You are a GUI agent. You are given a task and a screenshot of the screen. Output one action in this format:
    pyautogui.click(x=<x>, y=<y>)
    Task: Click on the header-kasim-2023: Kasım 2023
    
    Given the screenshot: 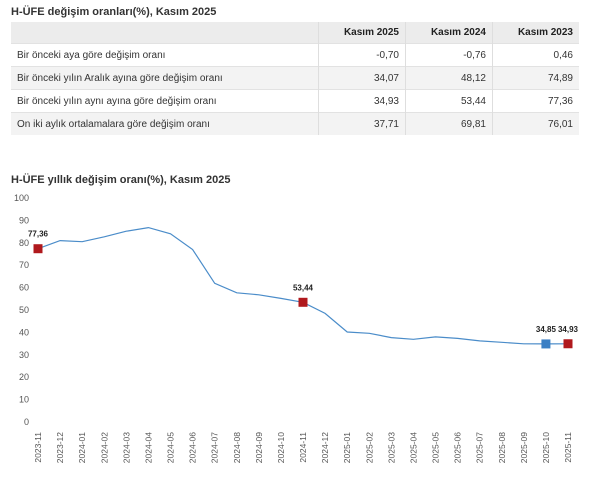 What is the action you would take?
    pyautogui.click(x=535, y=33)
    